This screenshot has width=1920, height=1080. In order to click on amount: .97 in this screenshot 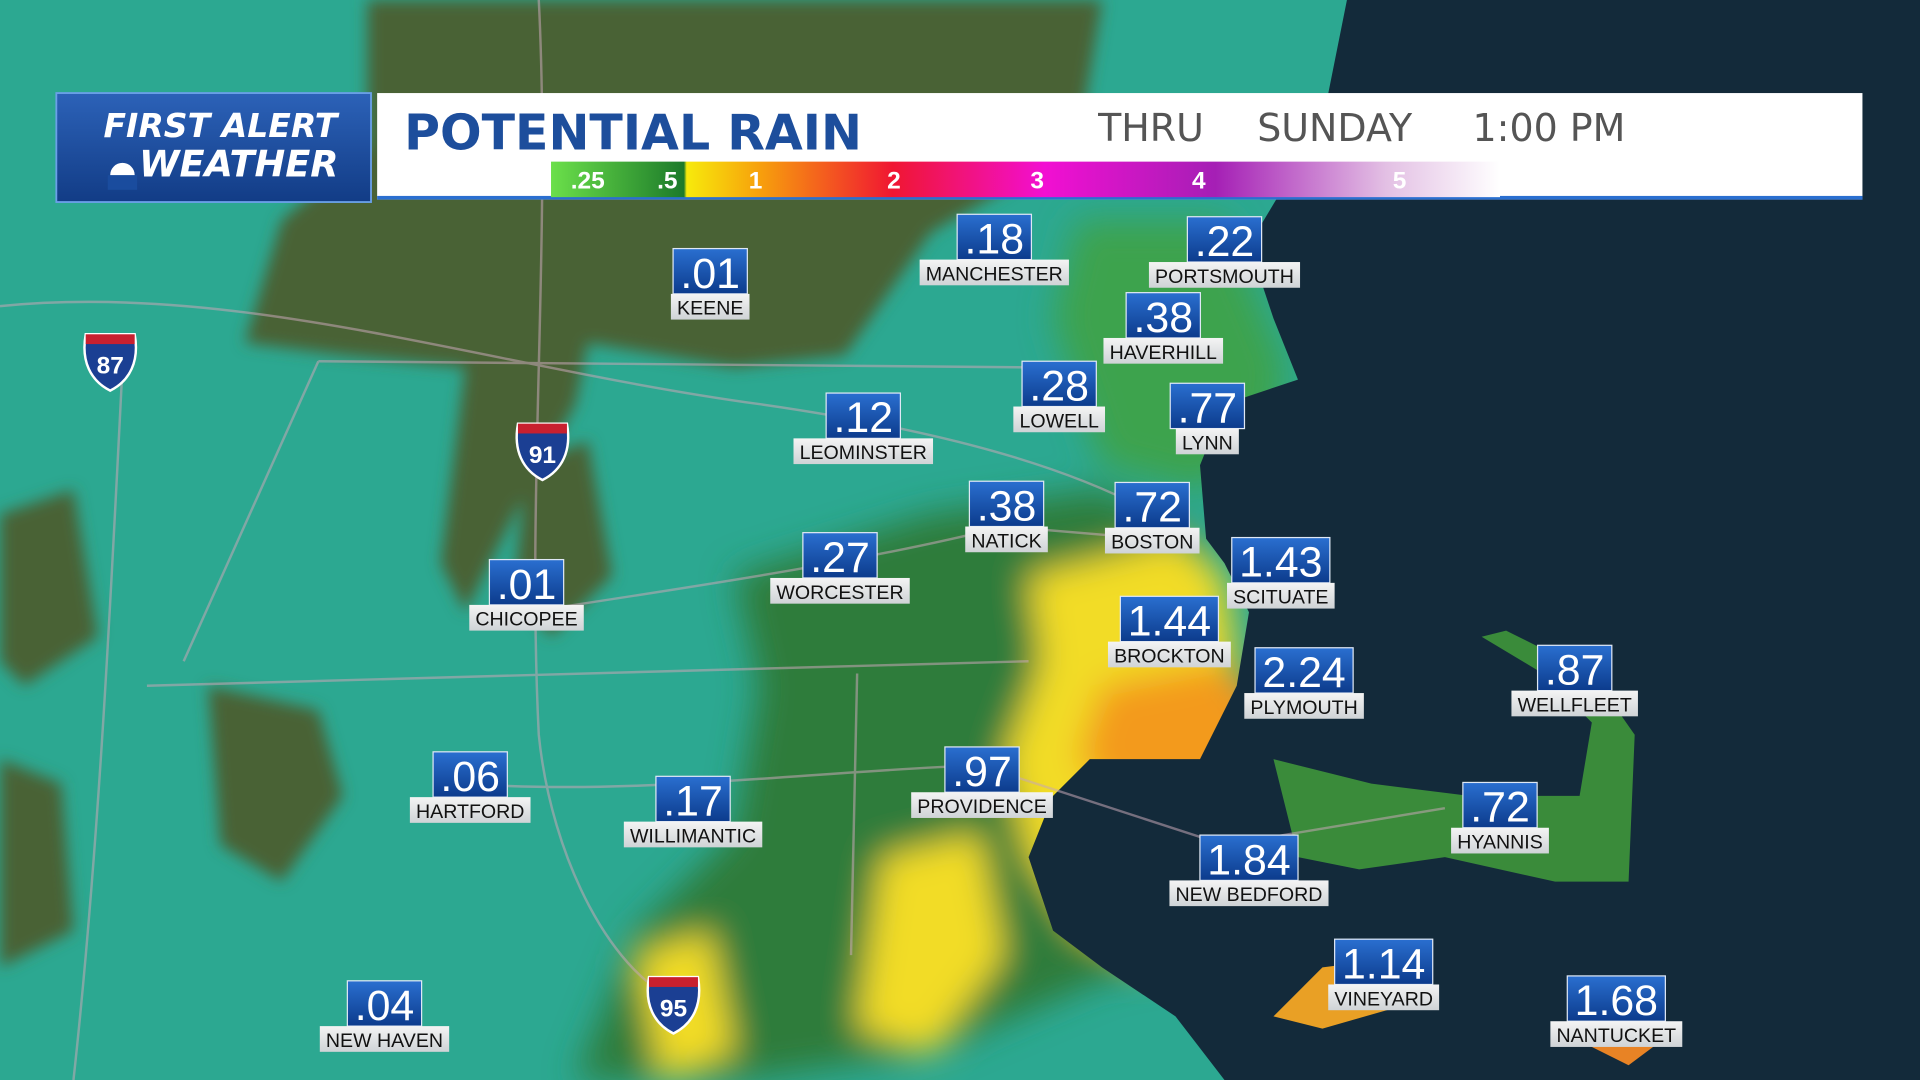, I will do `click(982, 772)`.